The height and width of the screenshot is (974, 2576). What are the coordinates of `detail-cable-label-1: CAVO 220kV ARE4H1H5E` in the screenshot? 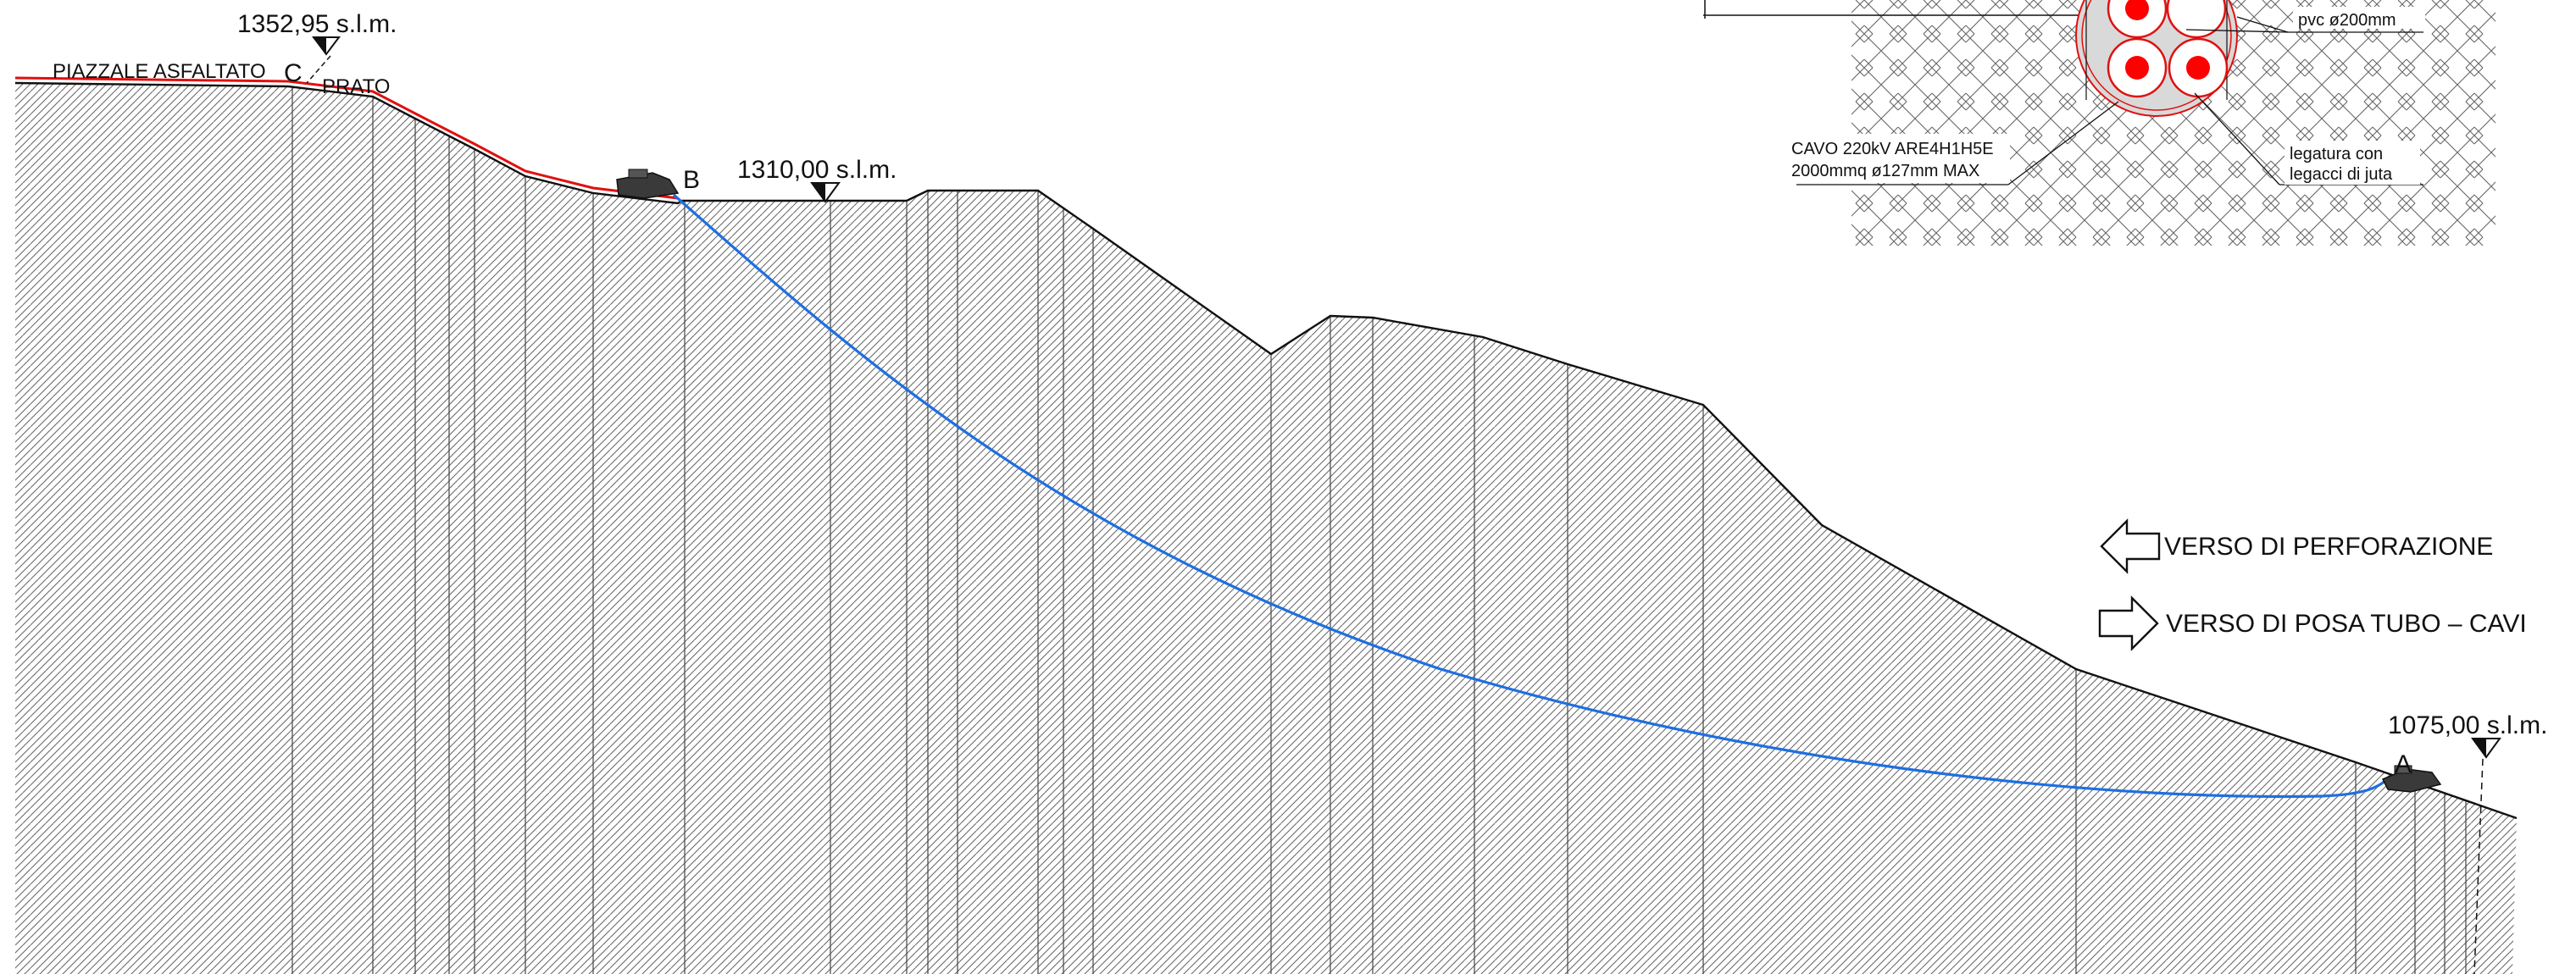 It's located at (1892, 149).